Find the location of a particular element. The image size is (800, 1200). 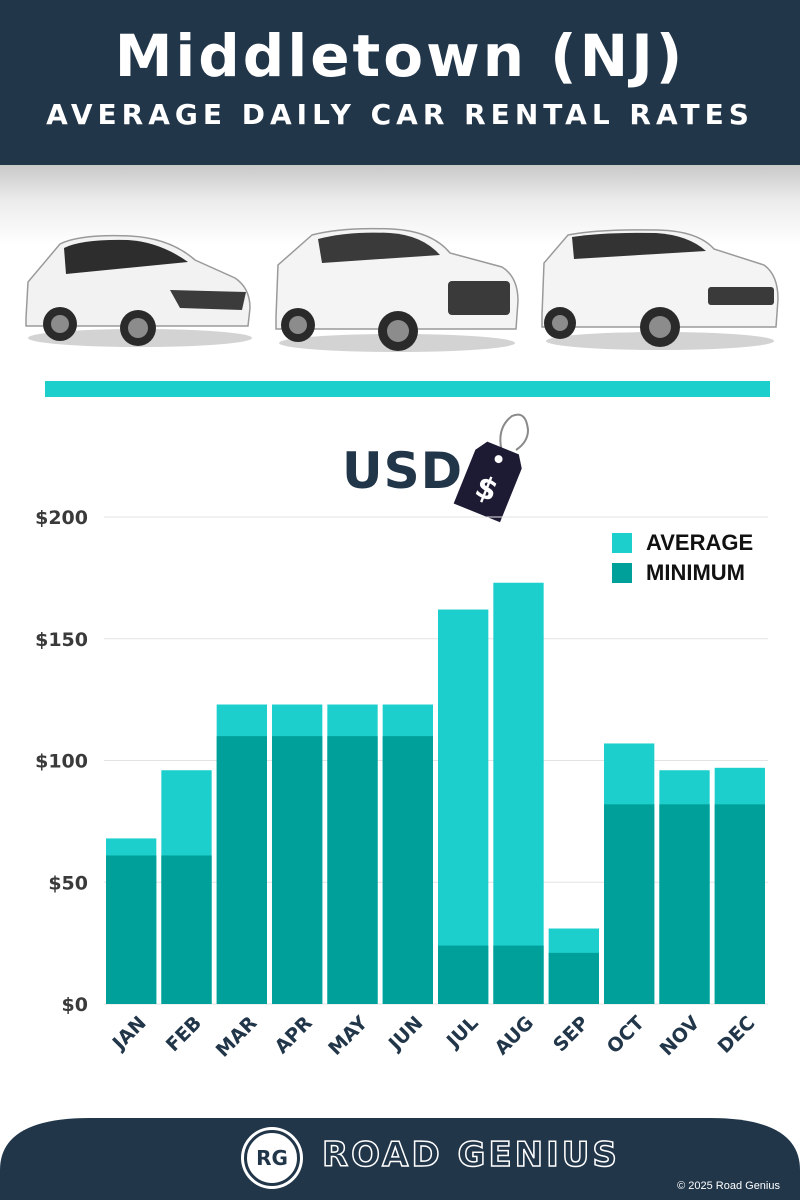

page-subtitle: AVERAGE DAILY CAR RENTAL RATES is located at coordinates (400, 114).